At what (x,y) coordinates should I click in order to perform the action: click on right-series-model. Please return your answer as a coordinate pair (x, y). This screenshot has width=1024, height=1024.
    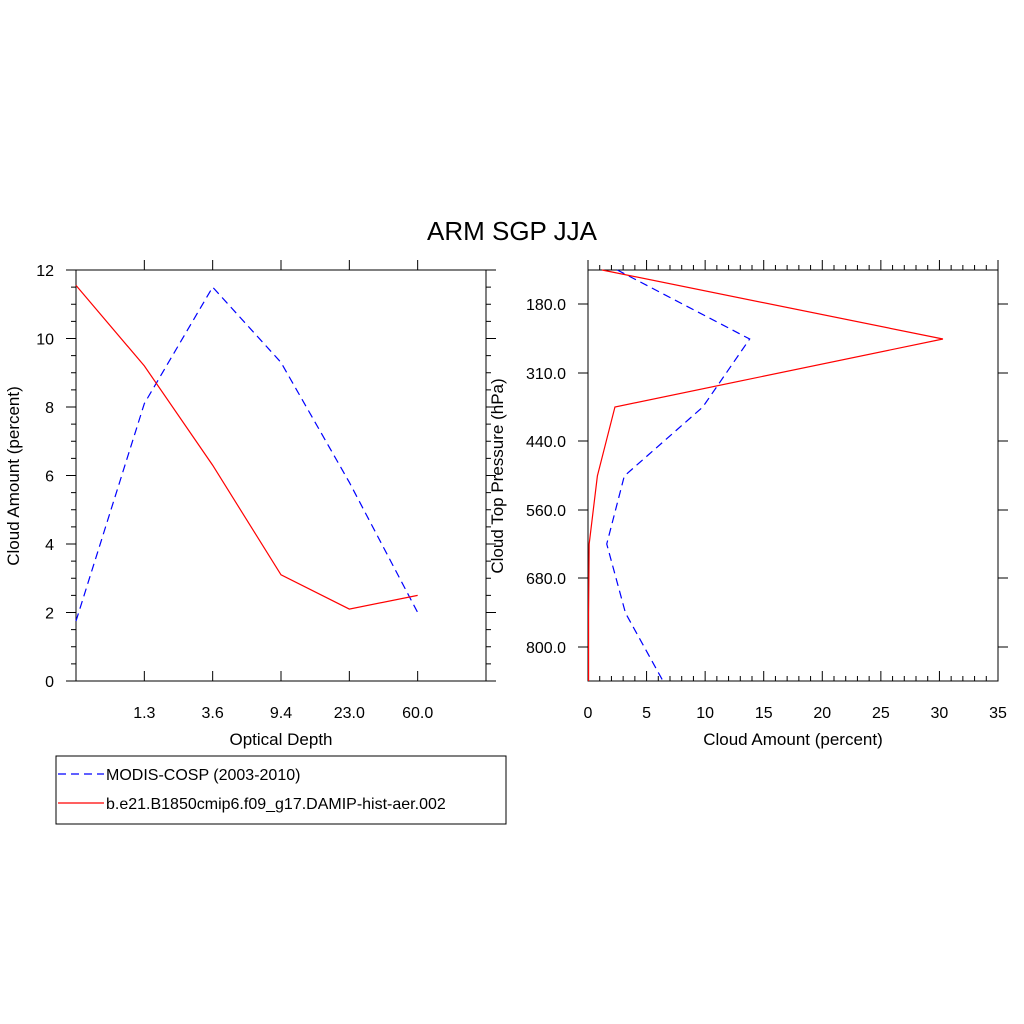
    Looking at the image, I should click on (765, 475).